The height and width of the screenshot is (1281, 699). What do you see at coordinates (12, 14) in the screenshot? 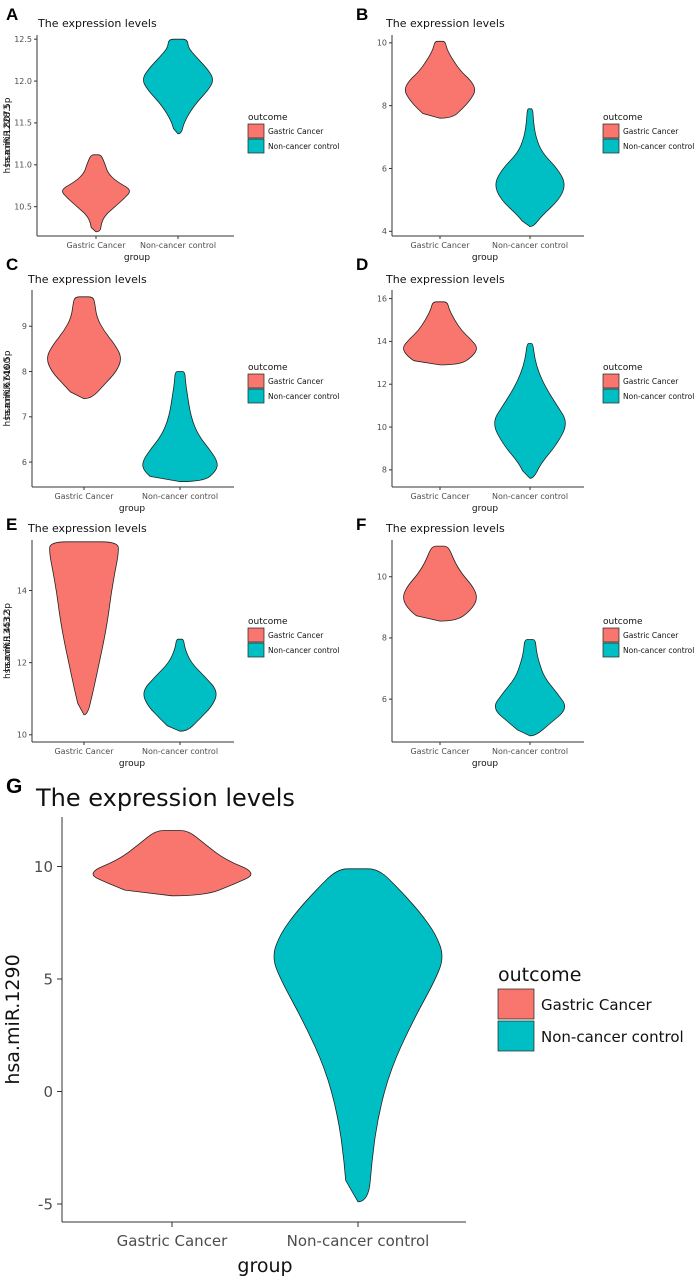
I see `panel-letter: A` at bounding box center [12, 14].